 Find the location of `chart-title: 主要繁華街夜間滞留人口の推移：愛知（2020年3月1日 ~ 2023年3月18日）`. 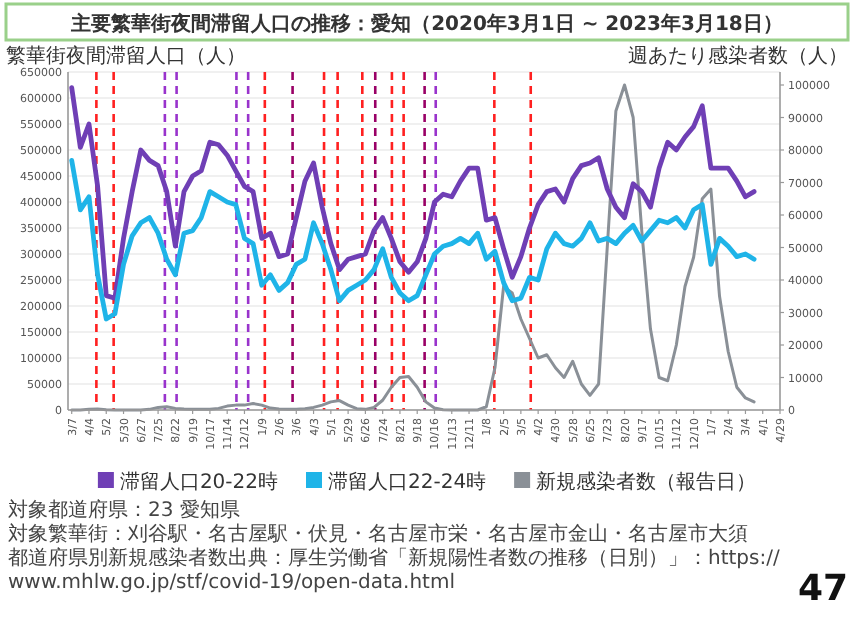

chart-title: 主要繁華街夜間滞留人口の推移：愛知（2020年3月1日 ~ 2023年3月18日） is located at coordinates (426, 24).